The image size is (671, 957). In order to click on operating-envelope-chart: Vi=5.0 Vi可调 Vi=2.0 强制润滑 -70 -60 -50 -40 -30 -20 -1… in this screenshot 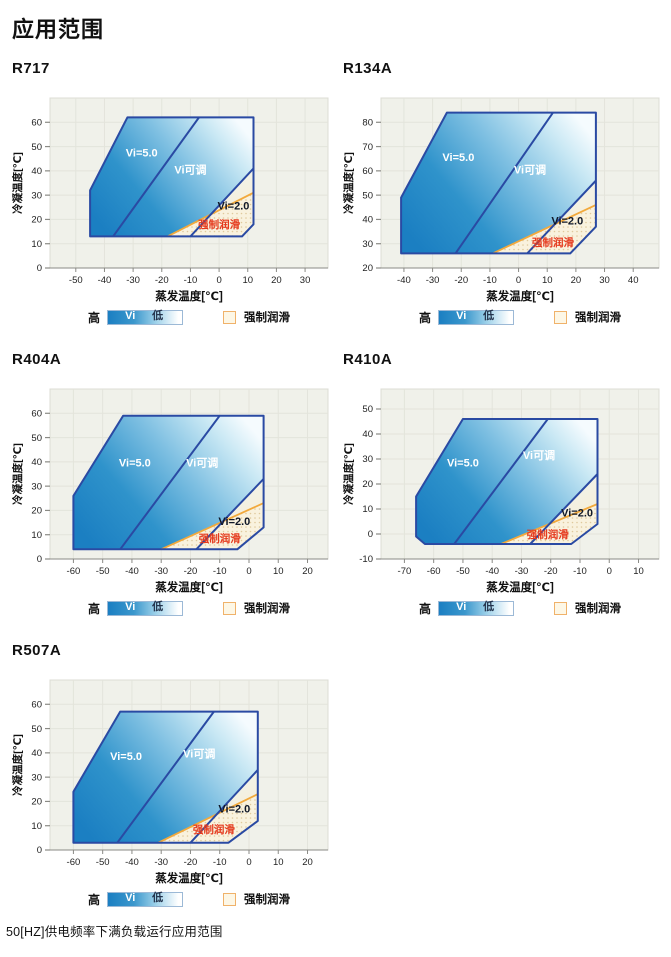, I will do `click(501, 491)`.